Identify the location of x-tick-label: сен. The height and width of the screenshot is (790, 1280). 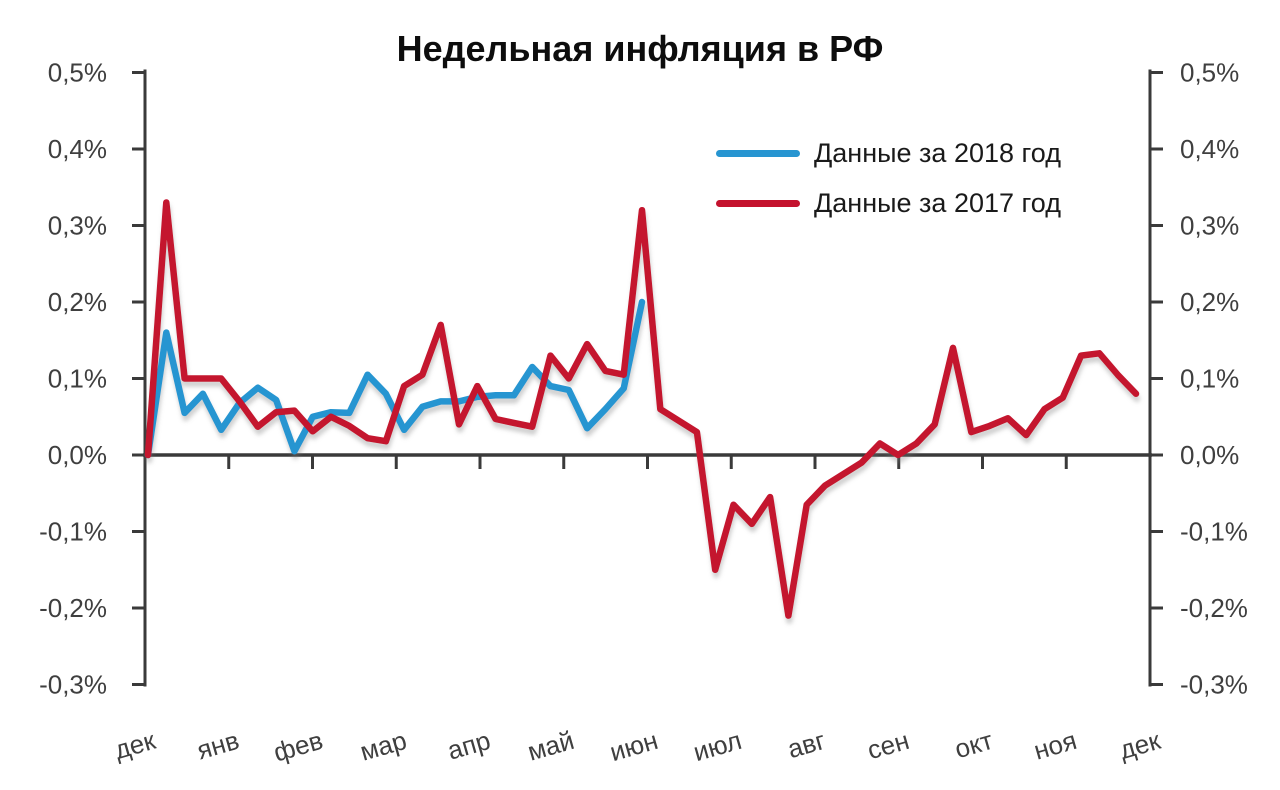
(888, 745).